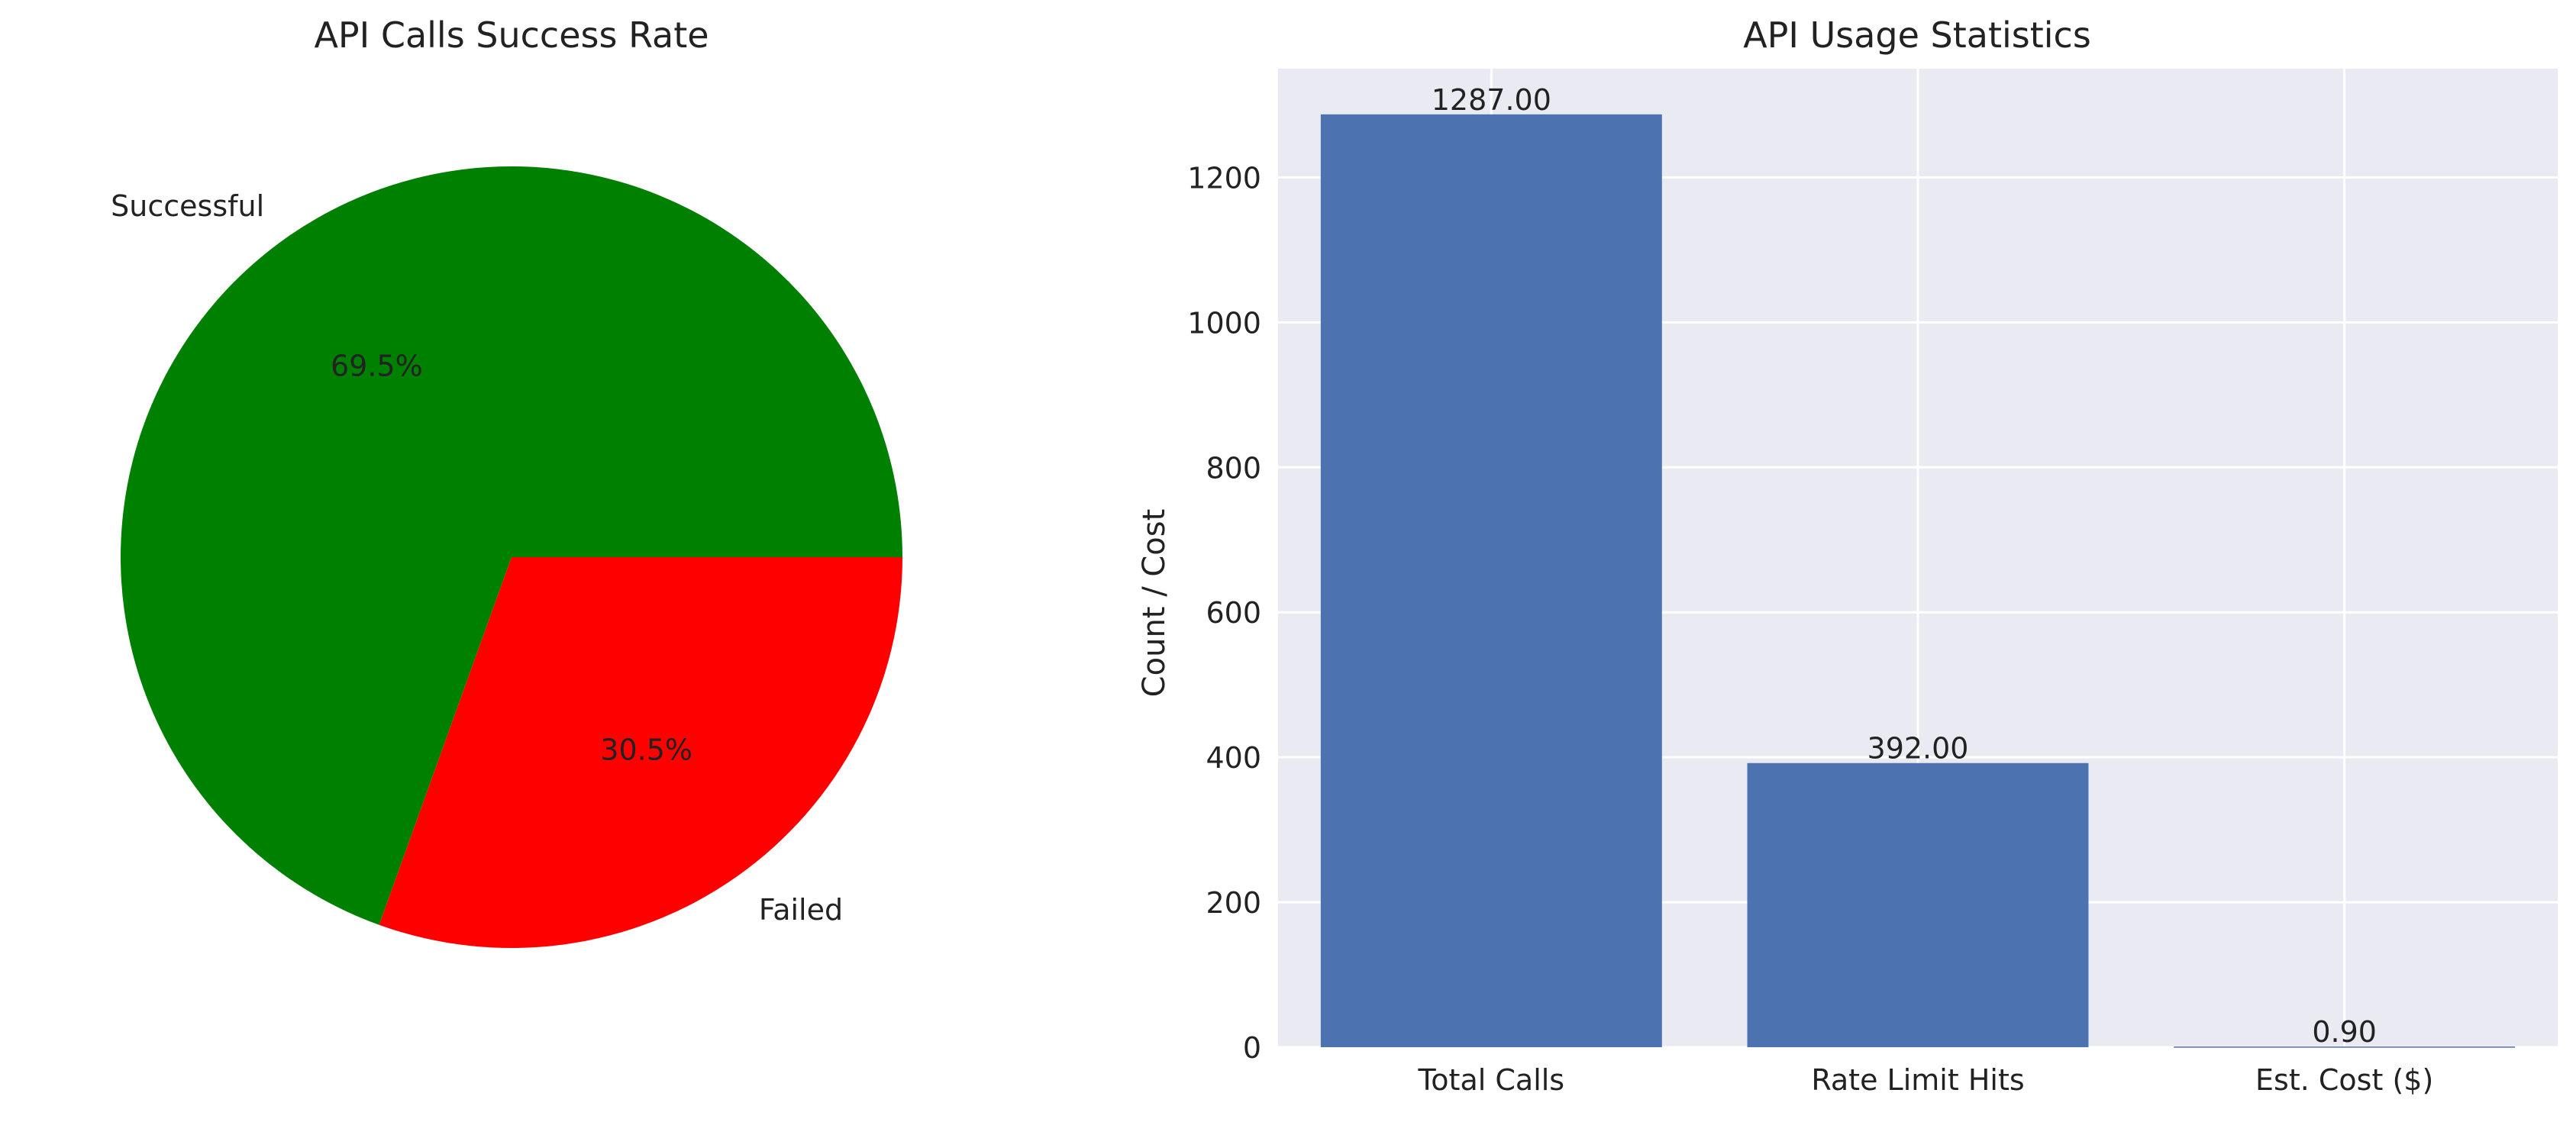 This screenshot has height=1122, width=2576. I want to click on pie-percent-label: 69.5%, so click(377, 366).